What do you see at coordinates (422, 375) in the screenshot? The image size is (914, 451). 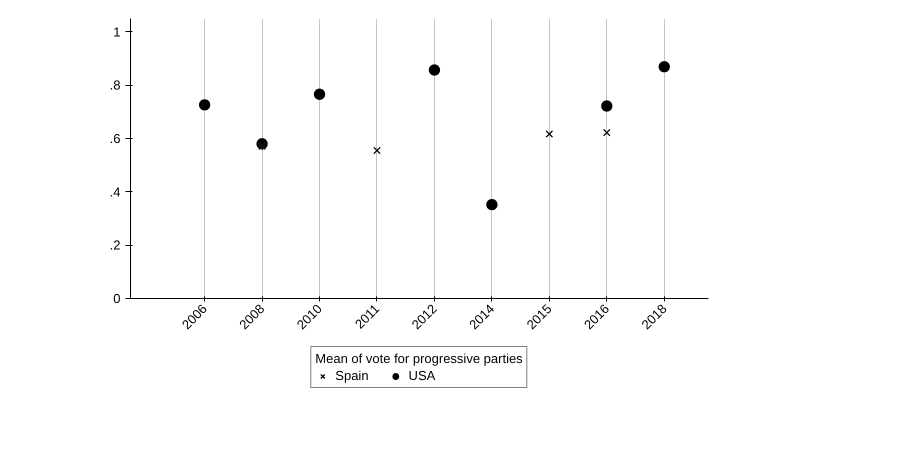 I see `legend-label: USA` at bounding box center [422, 375].